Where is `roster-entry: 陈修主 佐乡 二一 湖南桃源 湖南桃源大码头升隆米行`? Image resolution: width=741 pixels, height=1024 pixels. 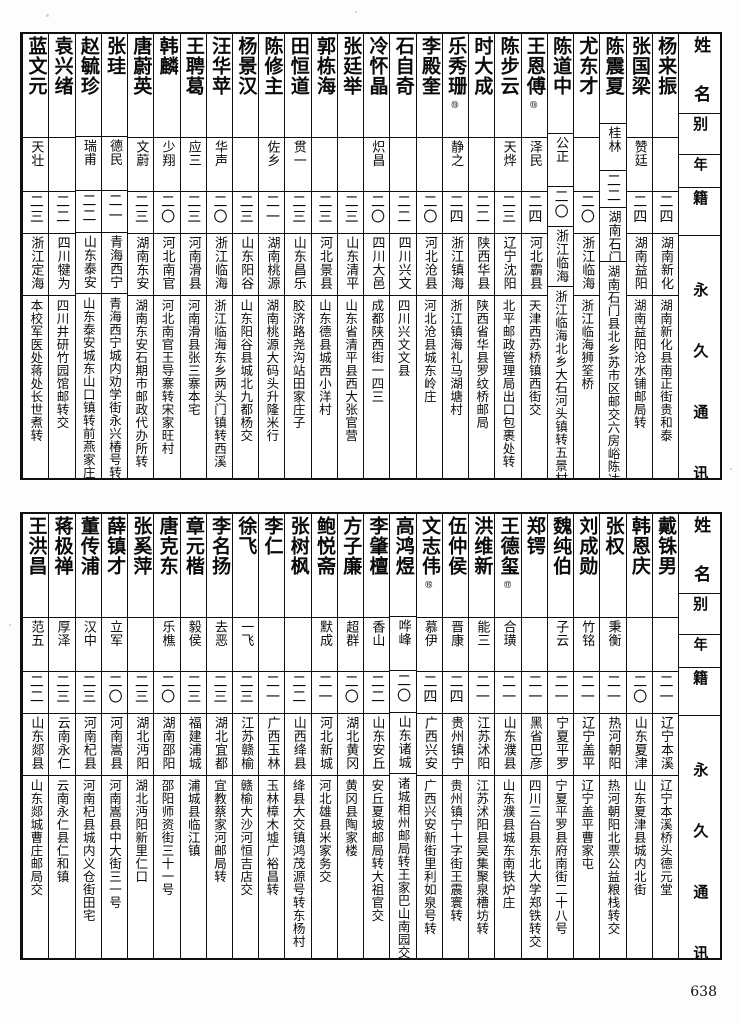
roster-entry: 陈修主 佐乡 二一 湖南桃源 湖南桃源大码头升隆米行 is located at coordinates (271, 256).